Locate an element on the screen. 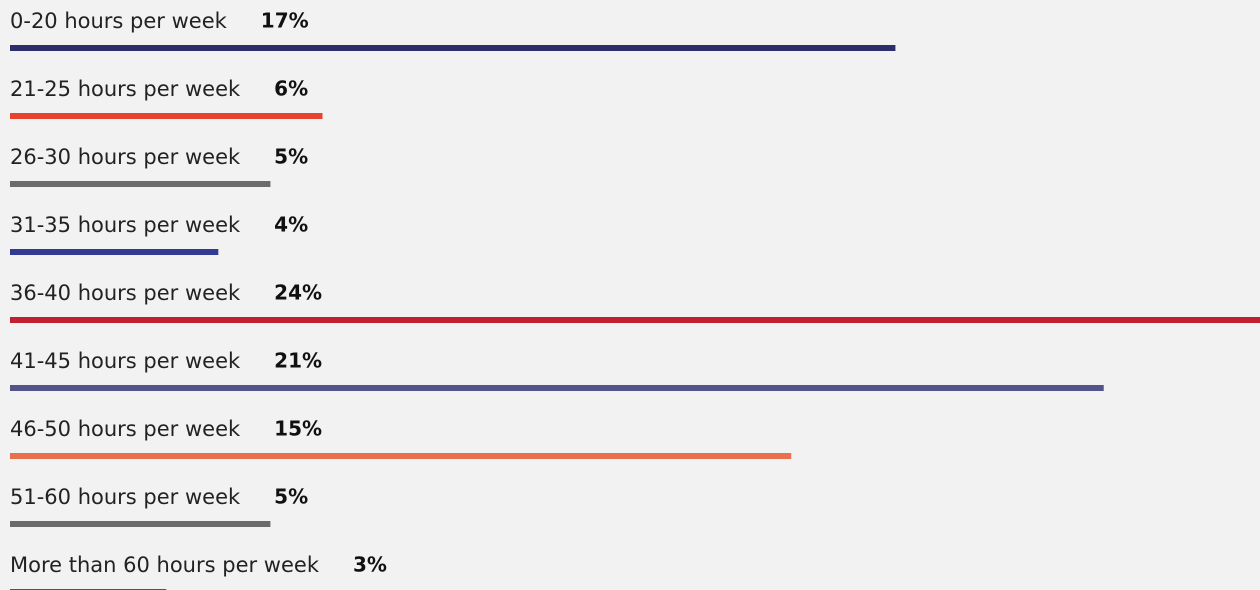 Image resolution: width=1260 pixels, height=590 pixels. category-label: 36-40 hours per week is located at coordinates (125, 293).